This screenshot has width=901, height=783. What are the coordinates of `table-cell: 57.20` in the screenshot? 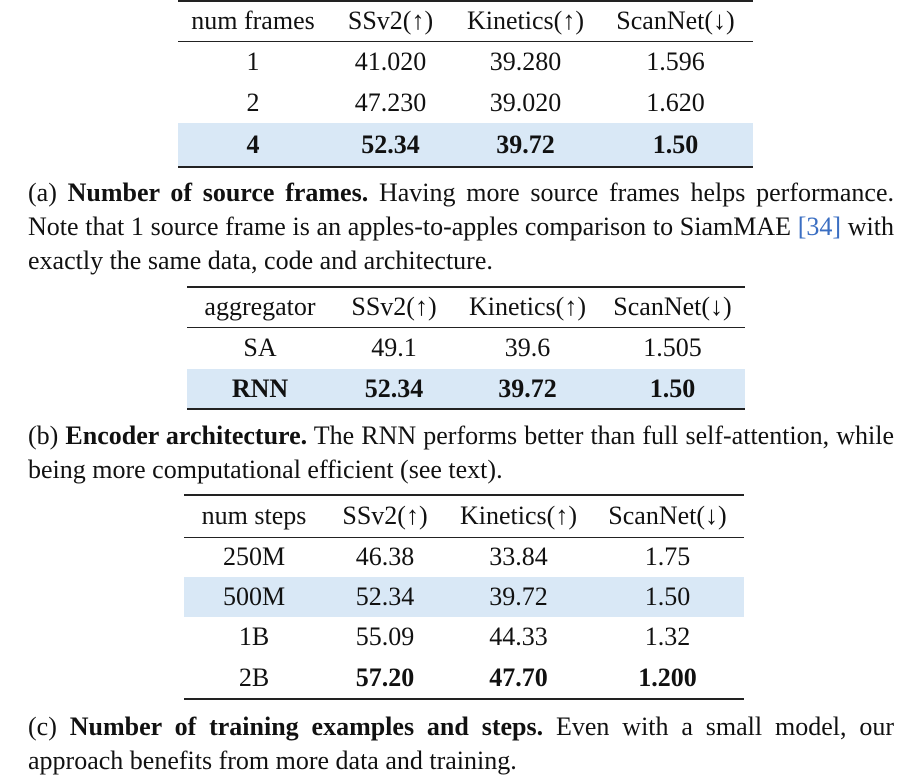 It's located at (385, 678).